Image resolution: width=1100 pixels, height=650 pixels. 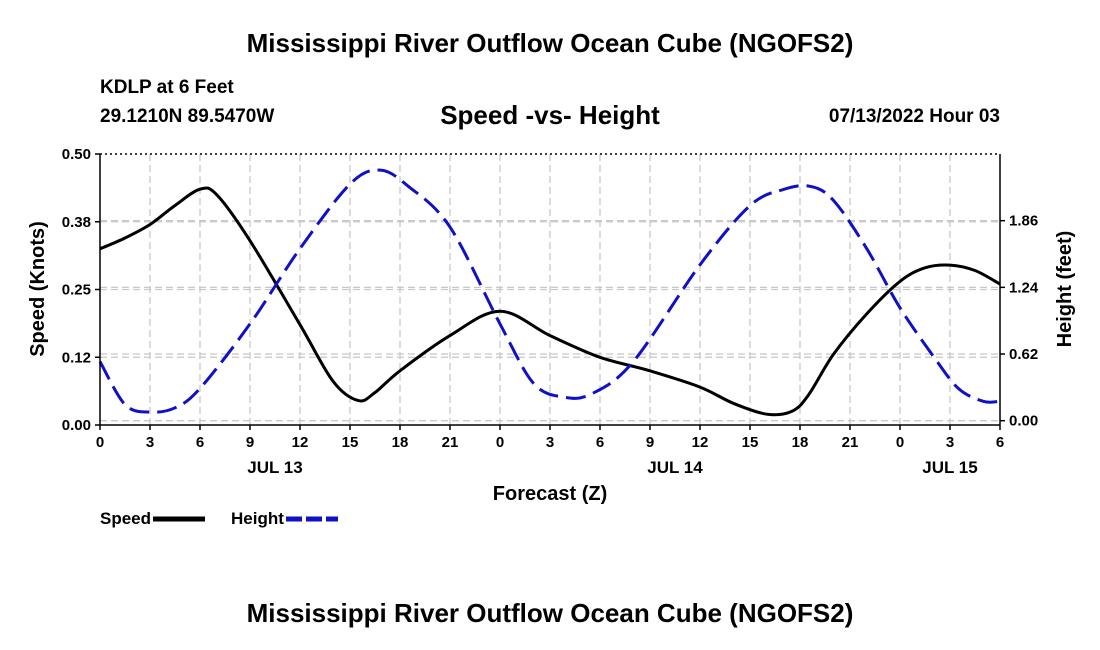 What do you see at coordinates (76, 357) in the screenshot?
I see `y-tick-label-left: 0.12` at bounding box center [76, 357].